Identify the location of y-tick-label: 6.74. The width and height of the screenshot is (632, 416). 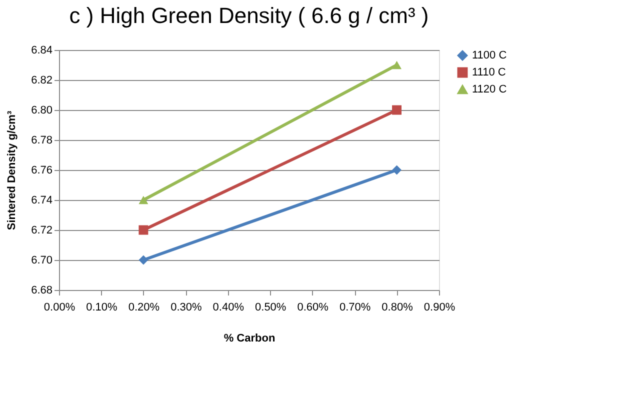
(41, 200).